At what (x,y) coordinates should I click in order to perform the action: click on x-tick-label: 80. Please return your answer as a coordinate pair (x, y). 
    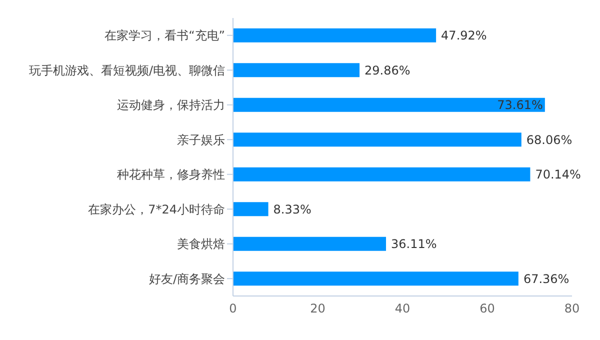
    Looking at the image, I should click on (572, 309).